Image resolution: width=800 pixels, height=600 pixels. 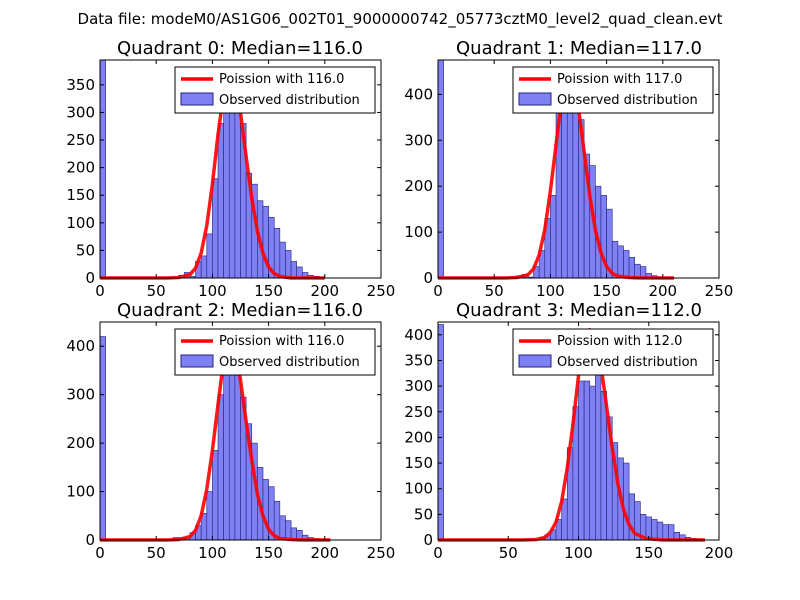 I want to click on y-tick-label: 150, so click(x=80, y=195).